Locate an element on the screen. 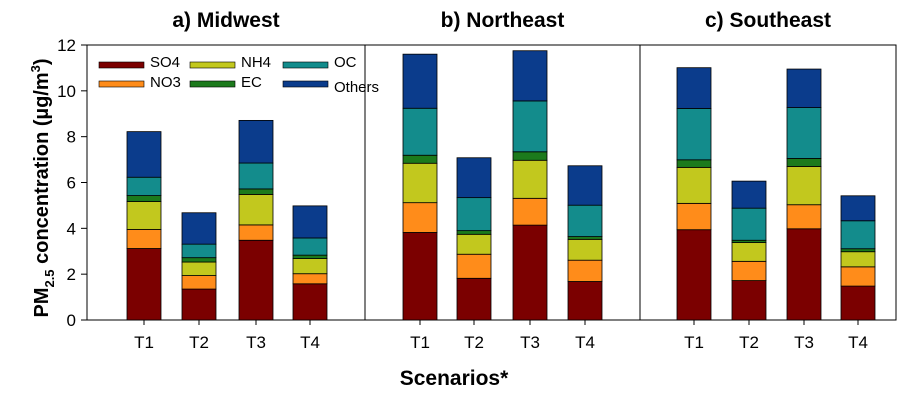 This screenshot has width=903, height=399. x-axis-label: Scenarios* is located at coordinates (454, 378).